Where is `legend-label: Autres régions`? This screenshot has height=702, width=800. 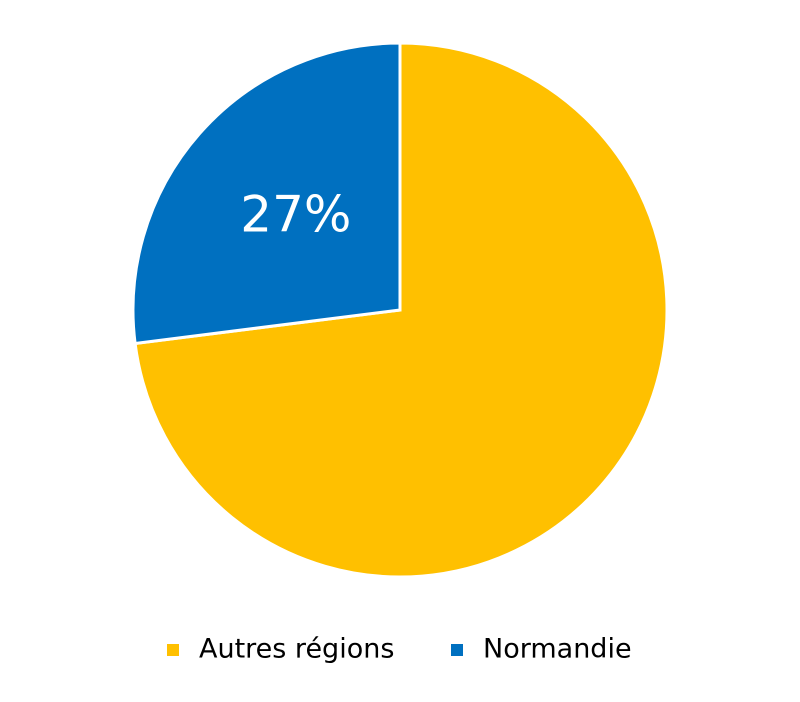 legend-label: Autres régions is located at coordinates (296, 649).